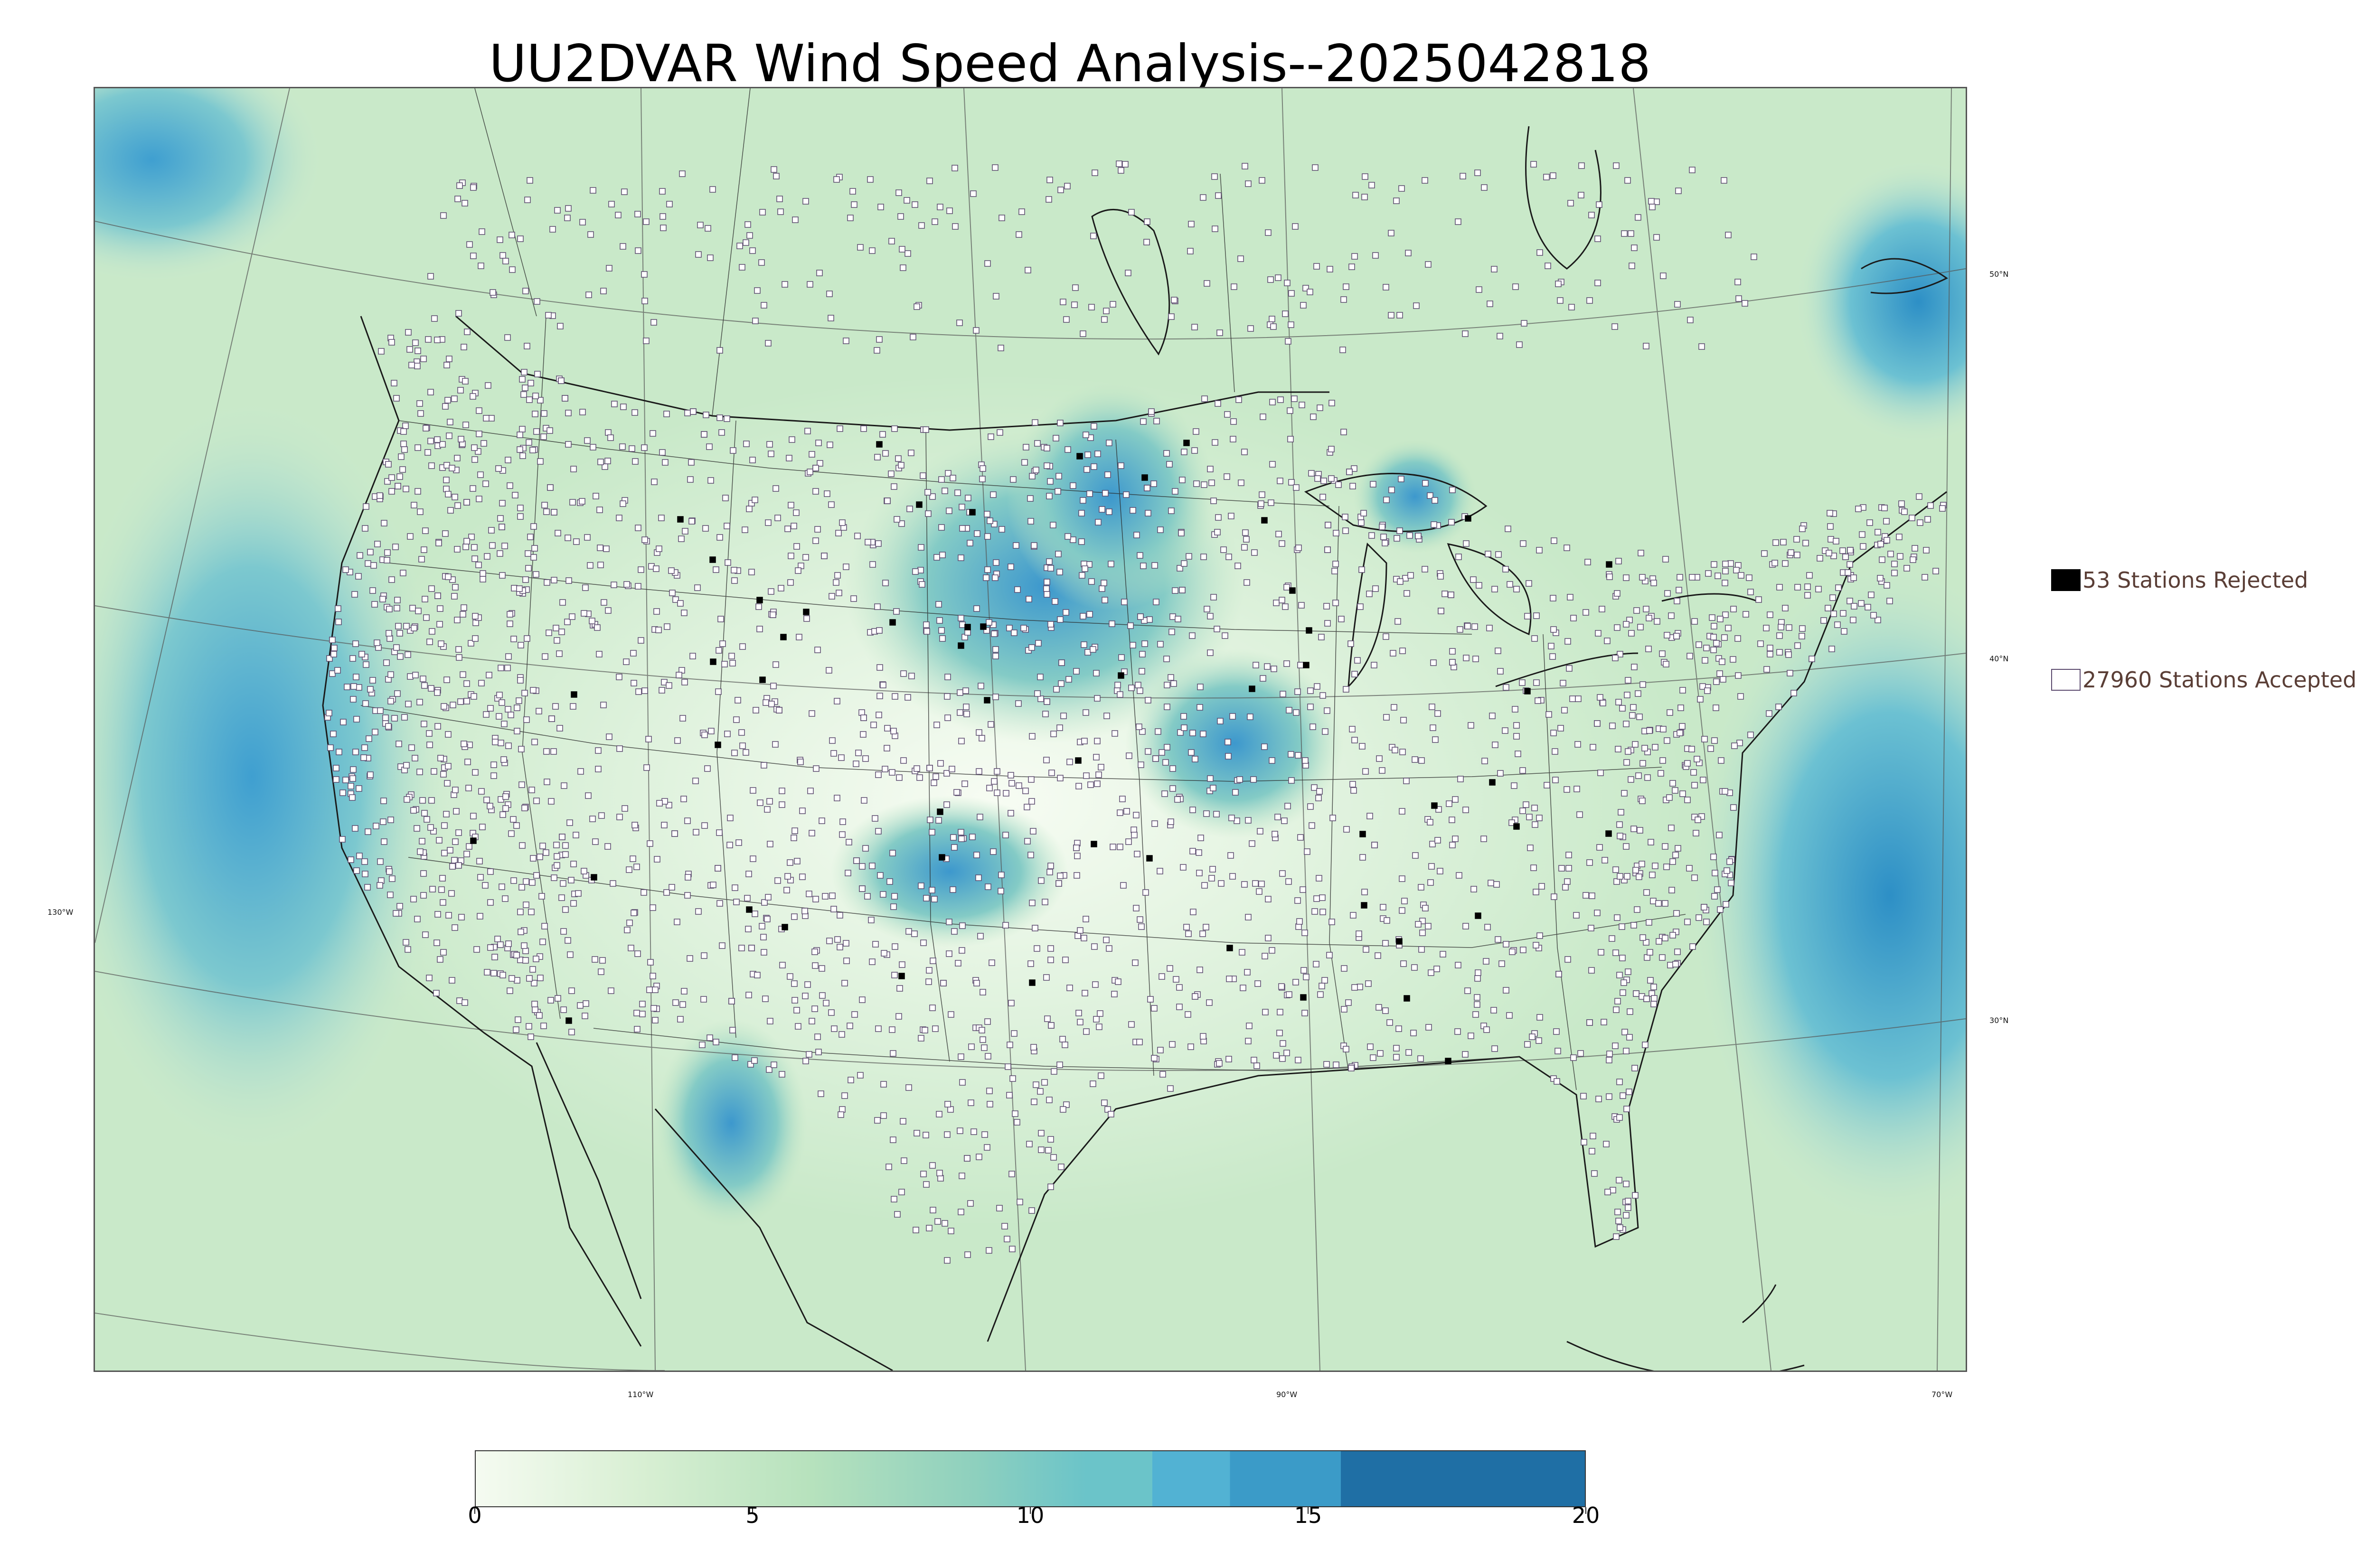  Describe the element at coordinates (2219, 680) in the screenshot. I see `legend-accepted-label: 27960 Stations Accepted` at that location.